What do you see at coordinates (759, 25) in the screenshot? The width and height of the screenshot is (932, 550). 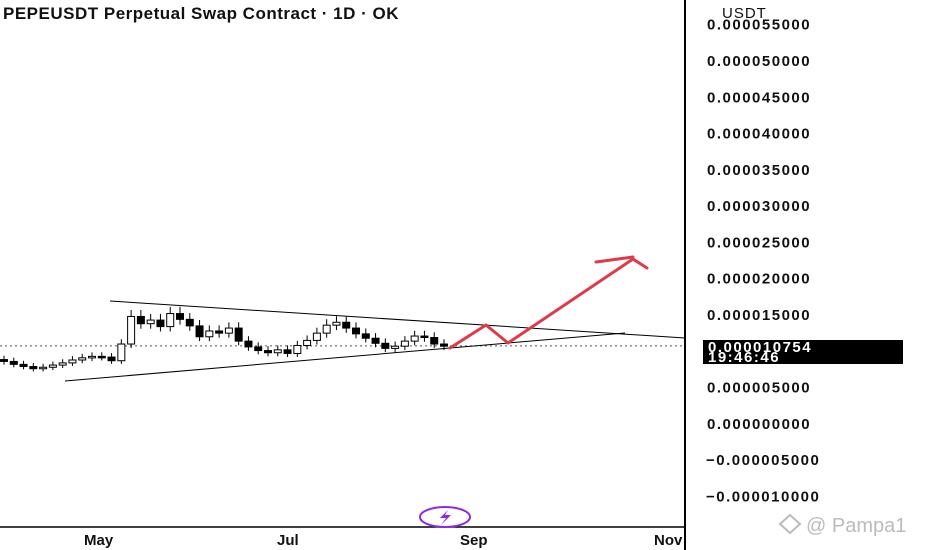 I see `y-tick-label: 0.000055000` at bounding box center [759, 25].